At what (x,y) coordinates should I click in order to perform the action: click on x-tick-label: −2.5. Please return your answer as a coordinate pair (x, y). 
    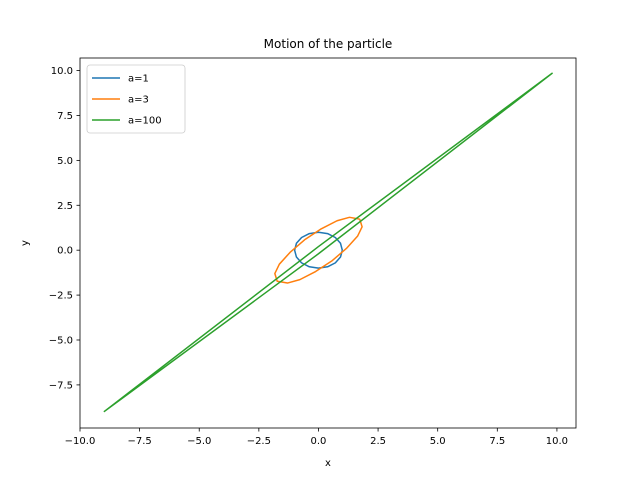
    Looking at the image, I should click on (259, 441).